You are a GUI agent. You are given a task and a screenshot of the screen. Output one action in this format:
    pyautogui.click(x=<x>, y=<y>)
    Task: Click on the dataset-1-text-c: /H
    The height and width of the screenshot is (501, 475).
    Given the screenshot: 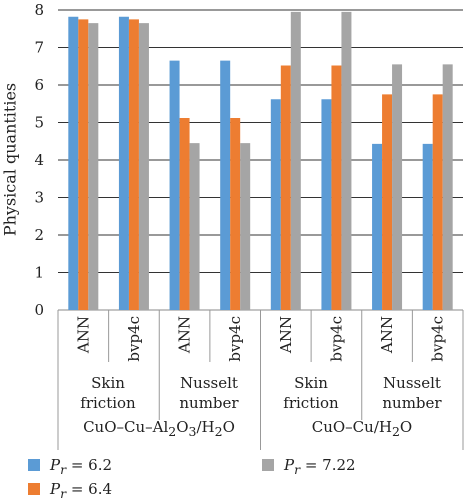 What is the action you would take?
    pyautogui.click(x=205, y=427)
    